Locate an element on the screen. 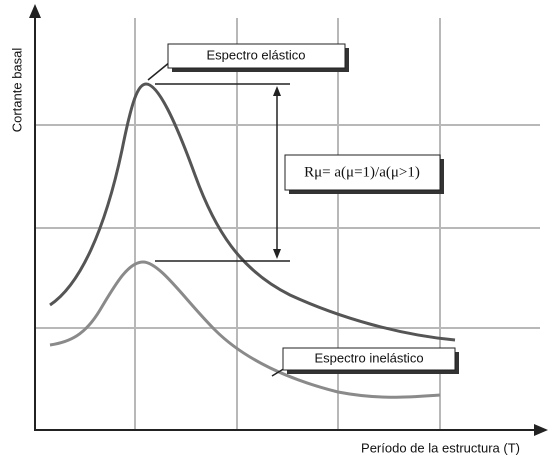 Image resolution: width=548 pixels, height=460 pixels. ratio-label: Rμ= a(μ=1)/a(μ>1) is located at coordinates (362, 172).